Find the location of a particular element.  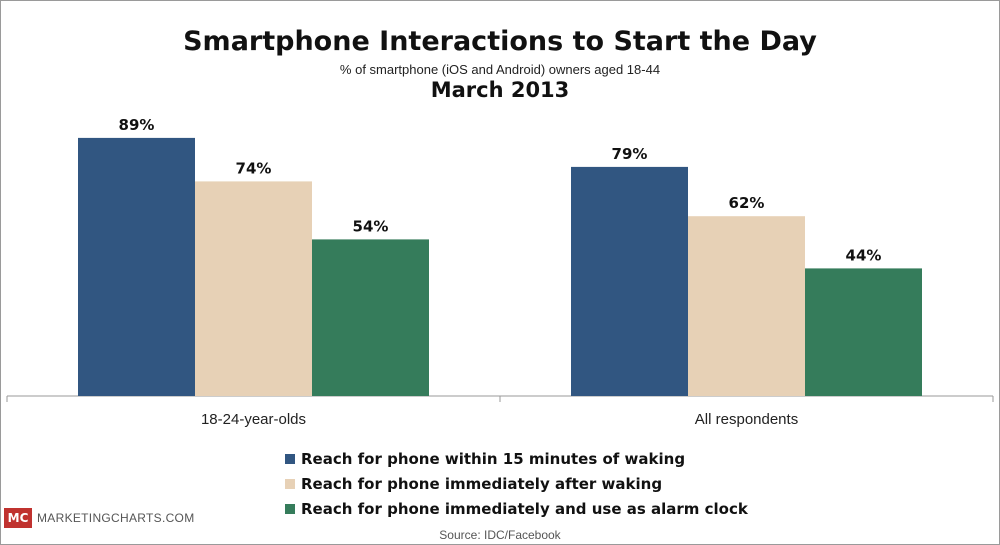

bar-value-label: 44% is located at coordinates (864, 255).